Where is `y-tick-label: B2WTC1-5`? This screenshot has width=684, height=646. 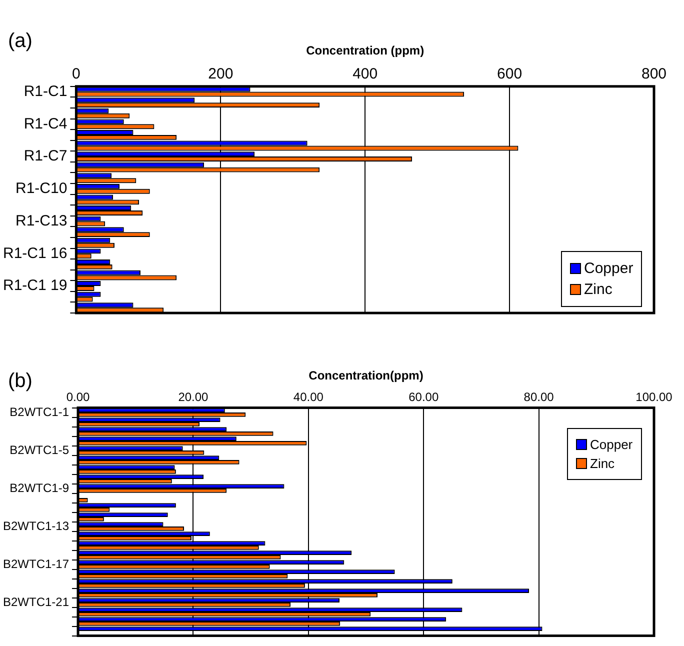 y-tick-label: B2WTC1-5 is located at coordinates (40, 449).